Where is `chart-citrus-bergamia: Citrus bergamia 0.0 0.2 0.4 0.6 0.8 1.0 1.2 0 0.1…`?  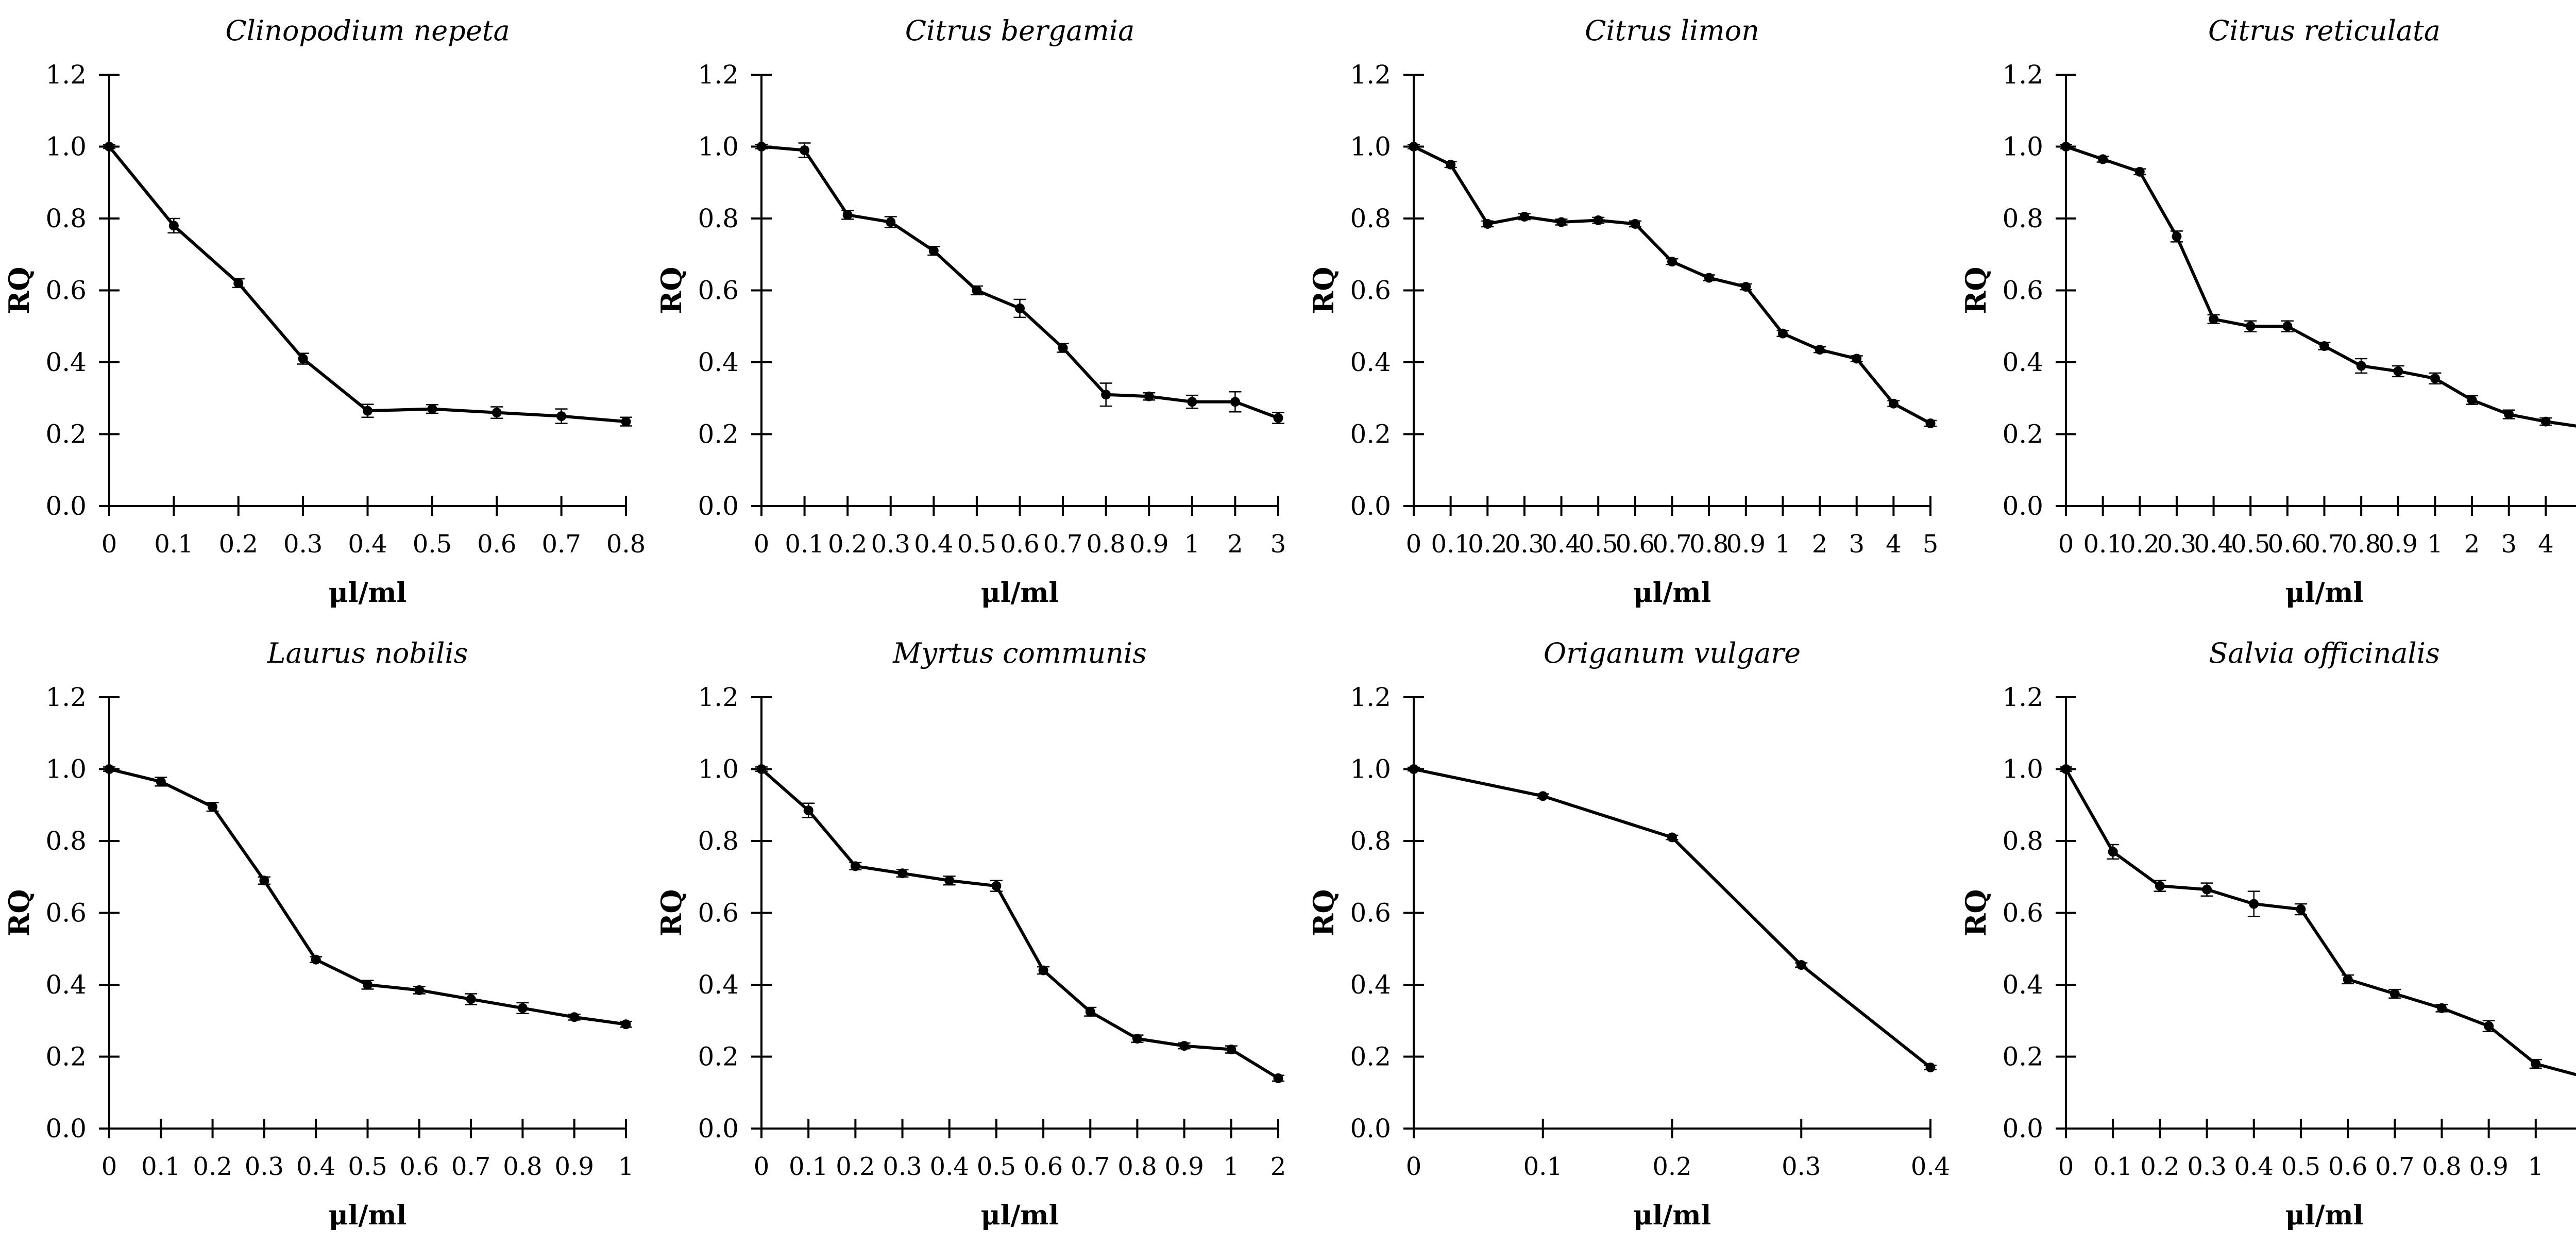
chart-citrus-bergamia: Citrus bergamia 0.0 0.2 0.4 0.6 0.8 1.0 1.2 0 0.1… is located at coordinates (978, 311).